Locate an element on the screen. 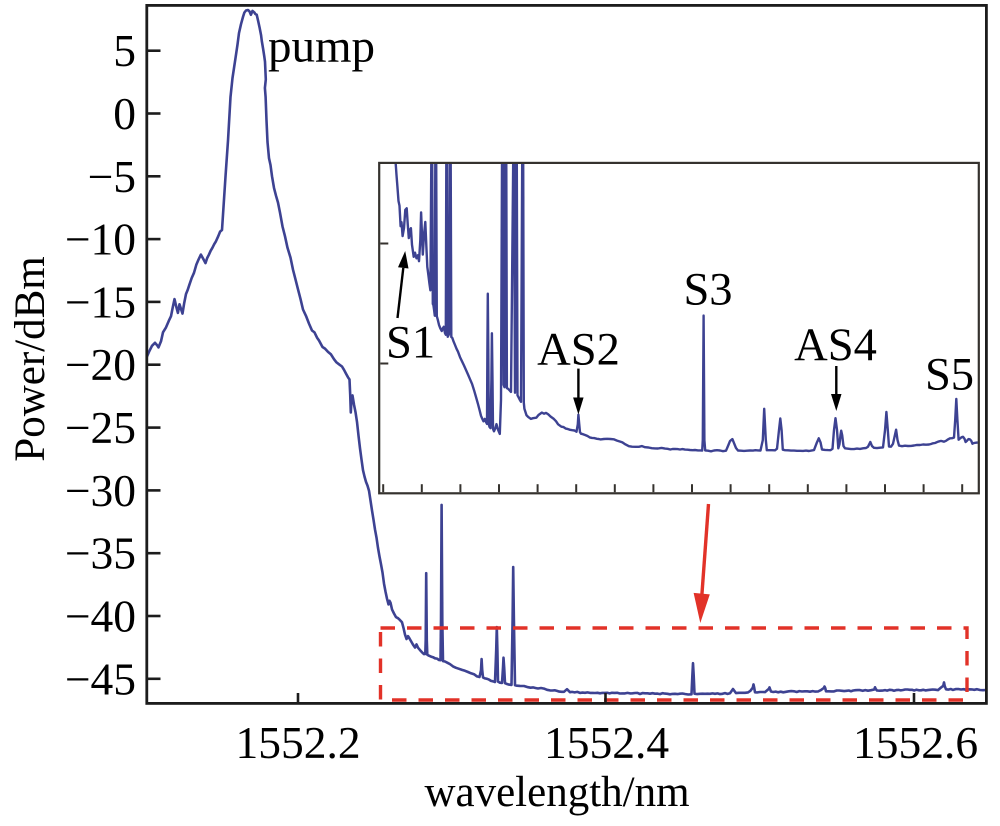  svg-text: 1552.6 is located at coordinates (915, 742).